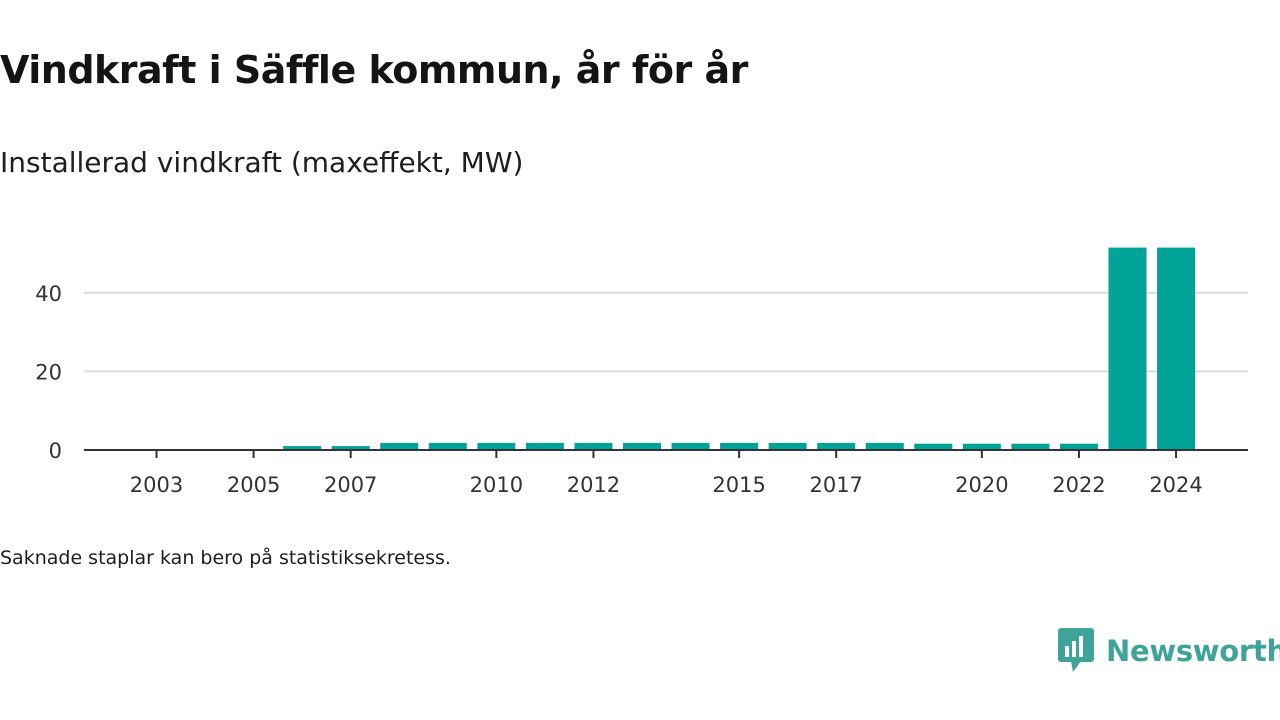  I want to click on bar-2018, so click(884, 446).